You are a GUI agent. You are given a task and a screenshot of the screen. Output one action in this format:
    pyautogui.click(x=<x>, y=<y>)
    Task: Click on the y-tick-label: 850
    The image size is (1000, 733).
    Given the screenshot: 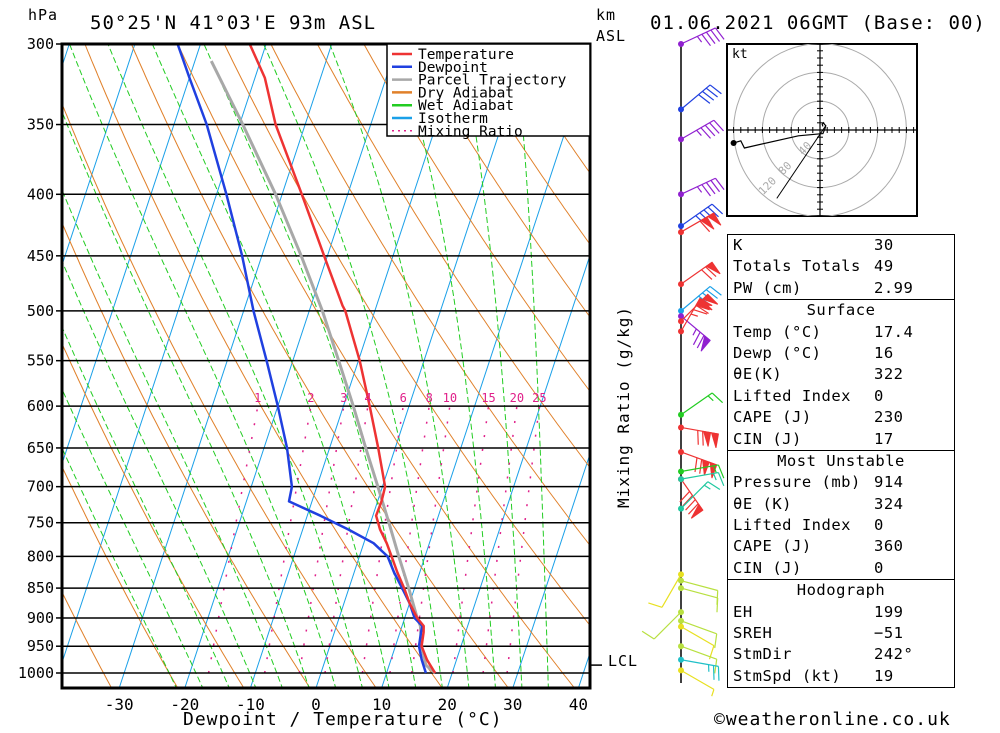 What is the action you would take?
    pyautogui.click(x=40, y=588)
    